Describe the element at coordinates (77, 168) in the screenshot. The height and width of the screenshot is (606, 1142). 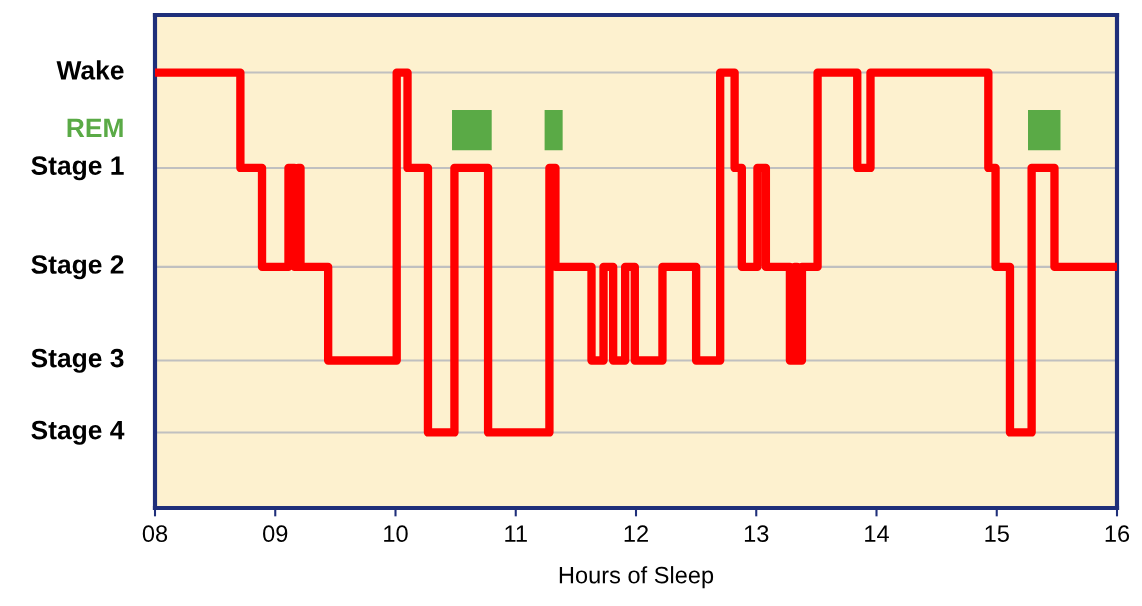
I see `ref-line-label: Stage 1` at that location.